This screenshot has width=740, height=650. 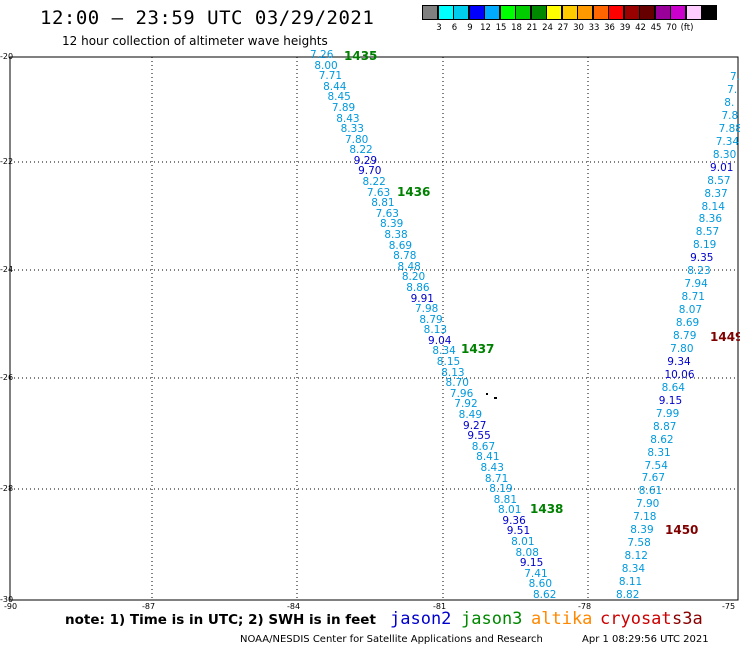 I want to click on colorbar-label: 45, so click(x=656, y=28).